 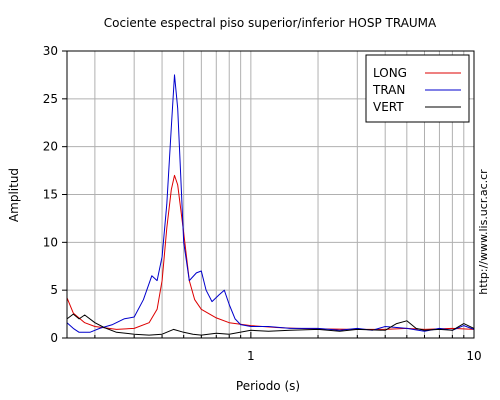 I want to click on y-tick-label: 30, so click(x=50, y=51).